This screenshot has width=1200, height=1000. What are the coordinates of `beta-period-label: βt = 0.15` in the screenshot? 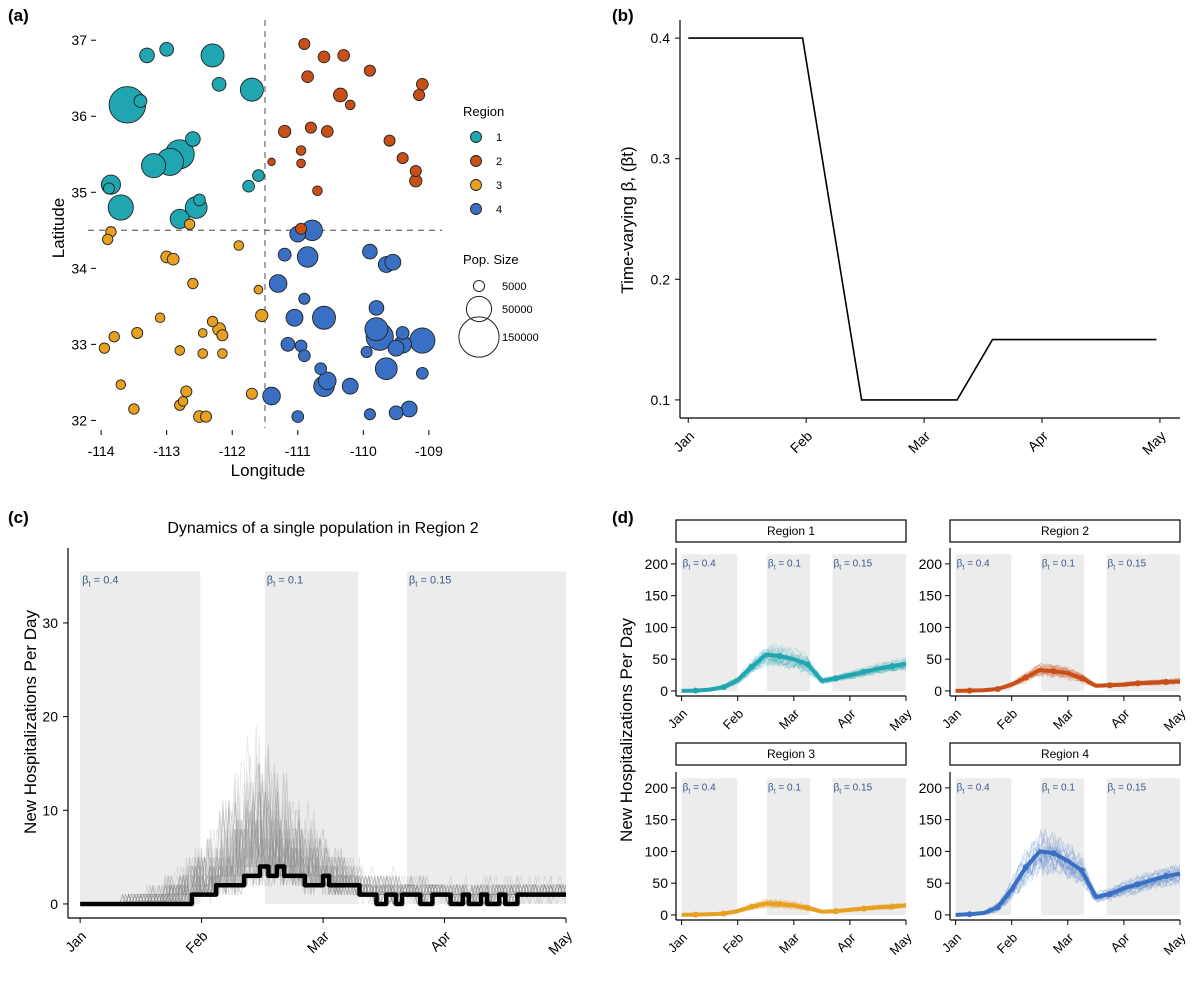 It's located at (430, 581).